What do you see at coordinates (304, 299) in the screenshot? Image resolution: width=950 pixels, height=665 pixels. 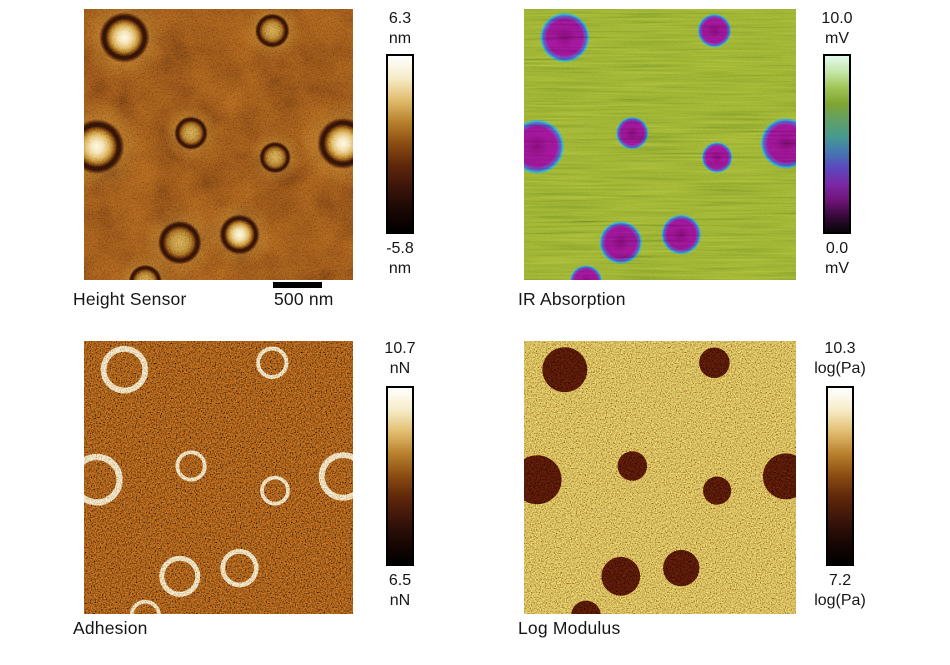 I see `scale-bar-label: 500 nm` at bounding box center [304, 299].